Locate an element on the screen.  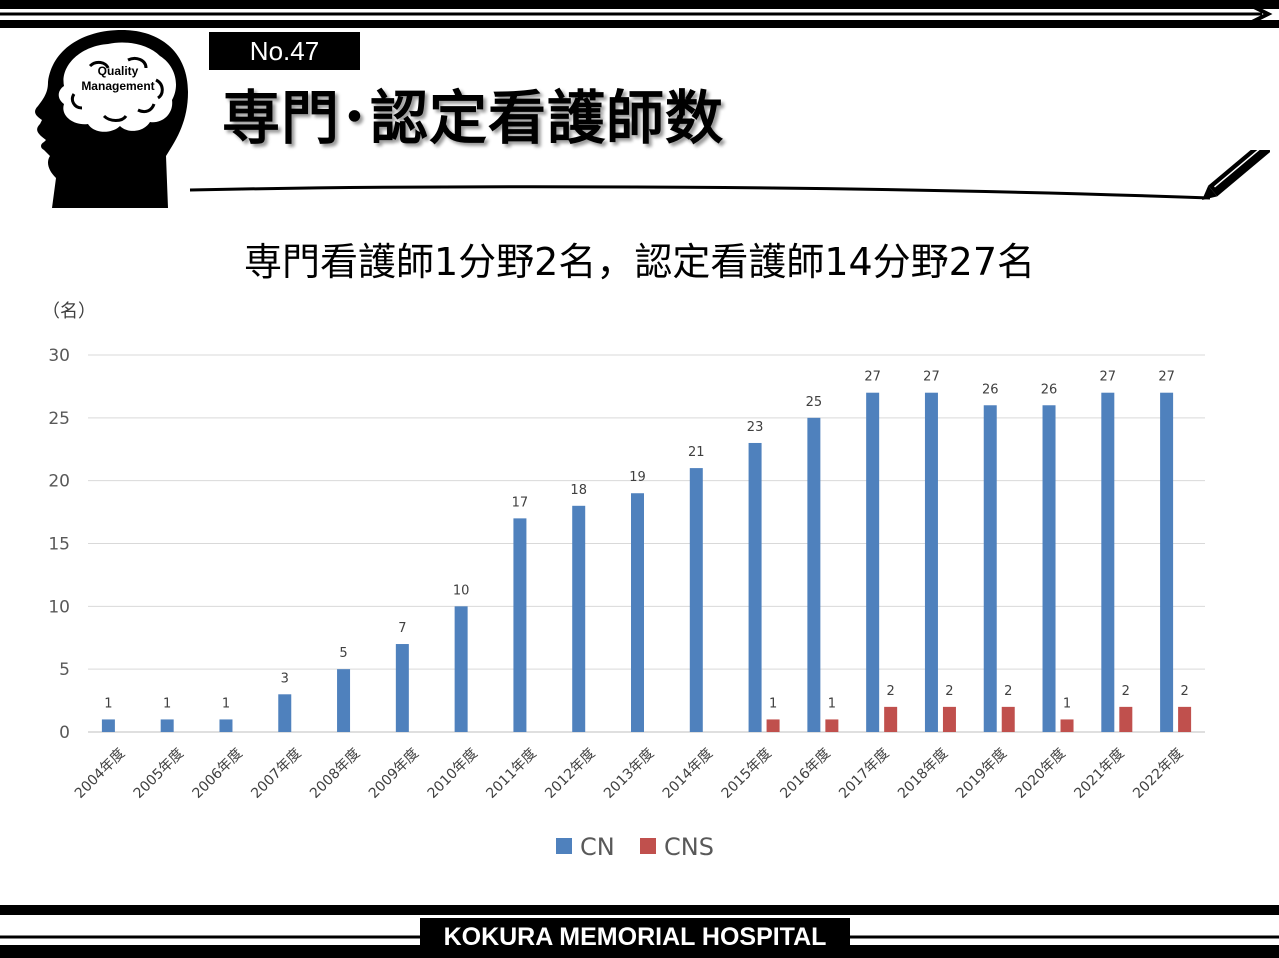
head-silhouette-icon: Quality Management is located at coordinates (112, 119).